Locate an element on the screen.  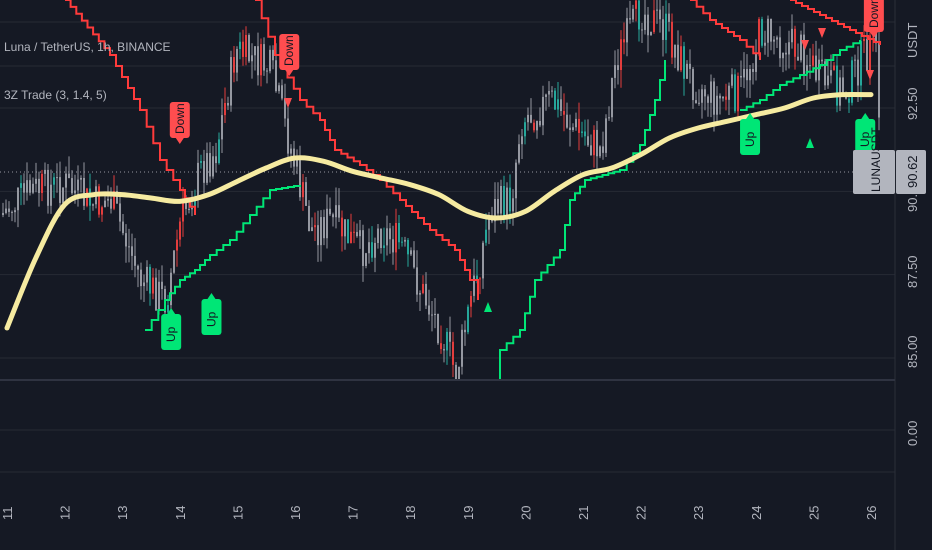
time-tick-label: 18 is located at coordinates (410, 513).